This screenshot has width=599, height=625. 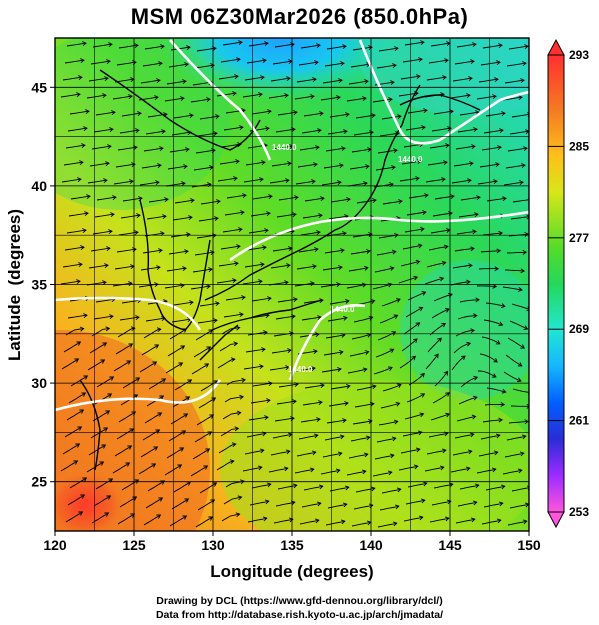 What do you see at coordinates (579, 55) in the screenshot?
I see `colorbar-label: 293` at bounding box center [579, 55].